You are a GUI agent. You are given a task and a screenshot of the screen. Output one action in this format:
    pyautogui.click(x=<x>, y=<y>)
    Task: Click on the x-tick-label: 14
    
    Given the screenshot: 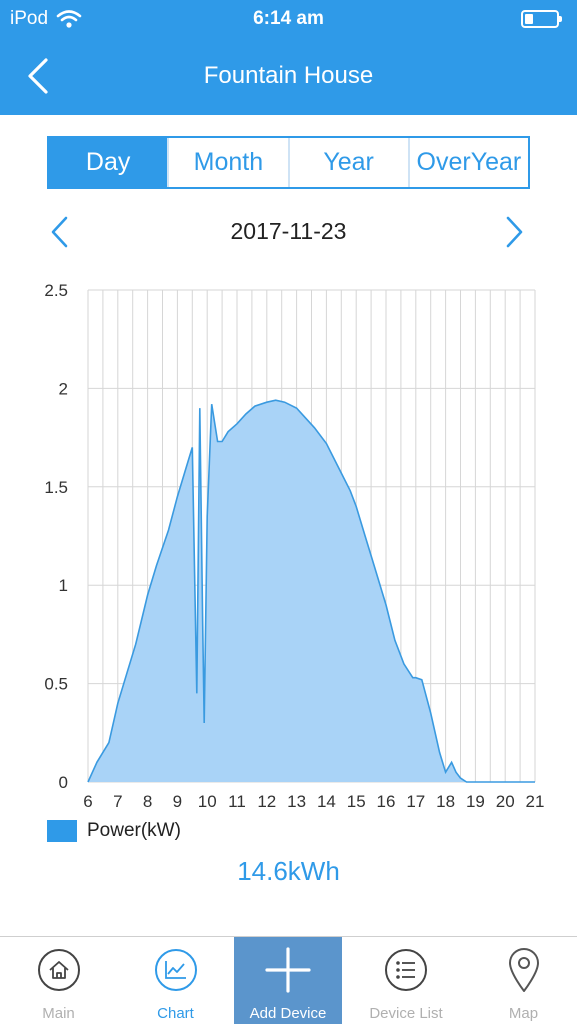 What is the action you would take?
    pyautogui.click(x=326, y=801)
    